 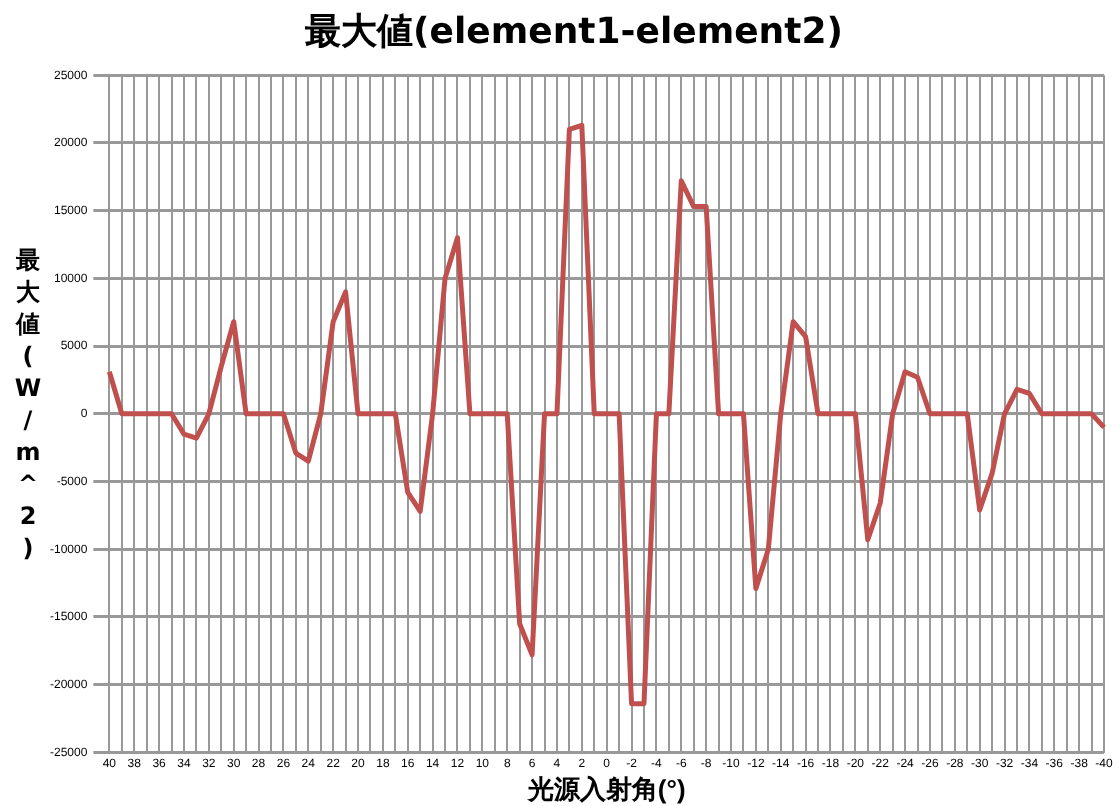 I want to click on x-axis-title: 光源入射角(°), so click(x=605, y=788).